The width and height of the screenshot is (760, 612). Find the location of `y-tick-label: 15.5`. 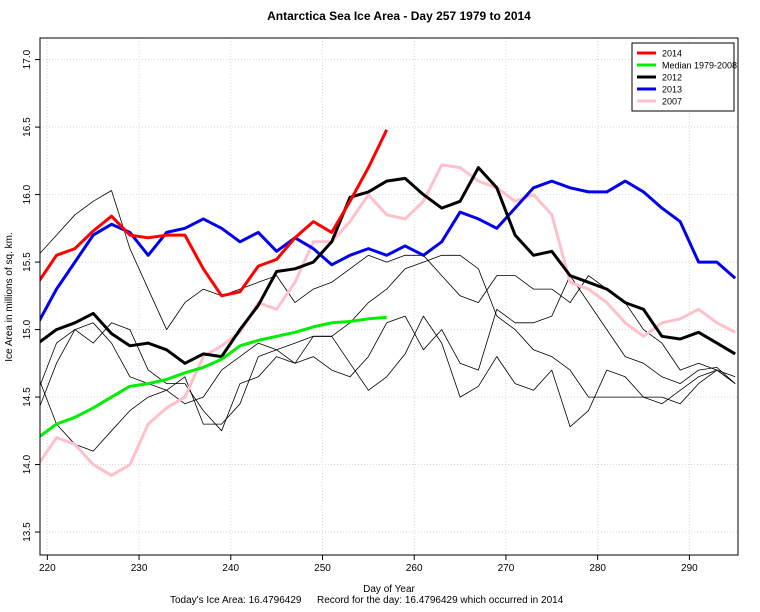

y-tick-label: 15.5 is located at coordinates (27, 262).